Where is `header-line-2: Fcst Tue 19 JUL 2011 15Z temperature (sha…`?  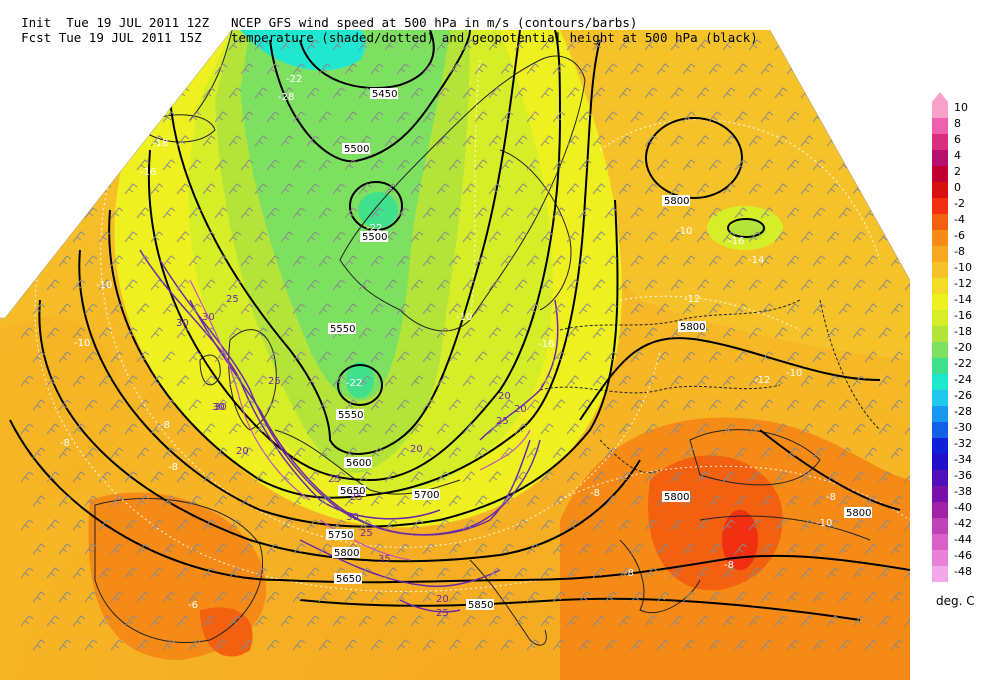
header-line-2: Fcst Tue 19 JUL 2011 15Z temperature (sha… is located at coordinates (382, 31).